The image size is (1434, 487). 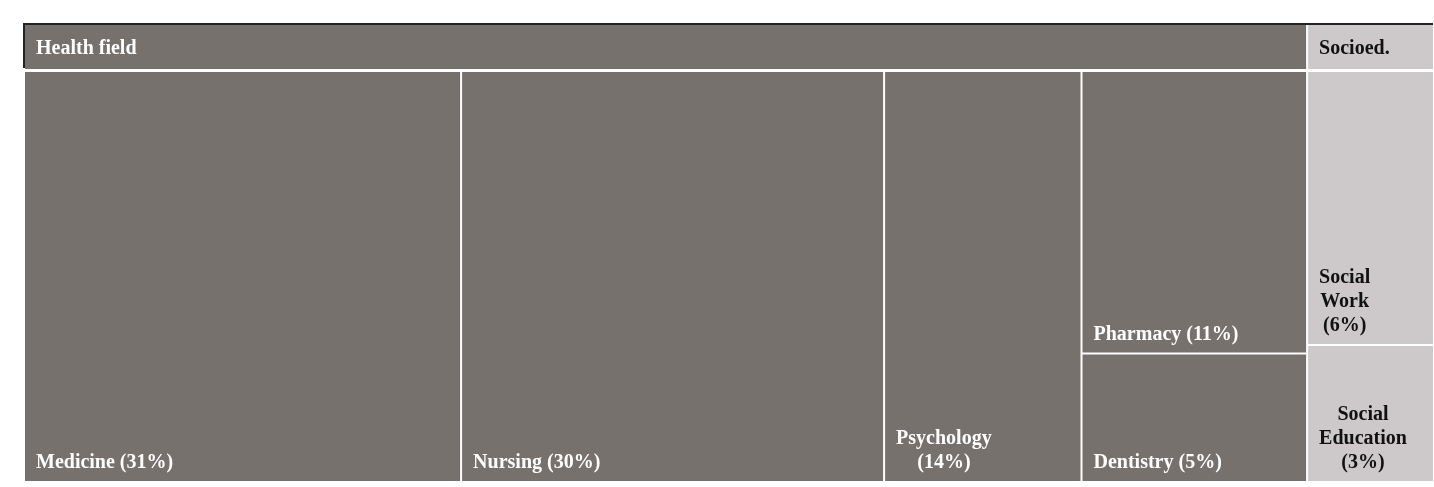 What do you see at coordinates (146, 461) in the screenshot?
I see `data-label: (31%)` at bounding box center [146, 461].